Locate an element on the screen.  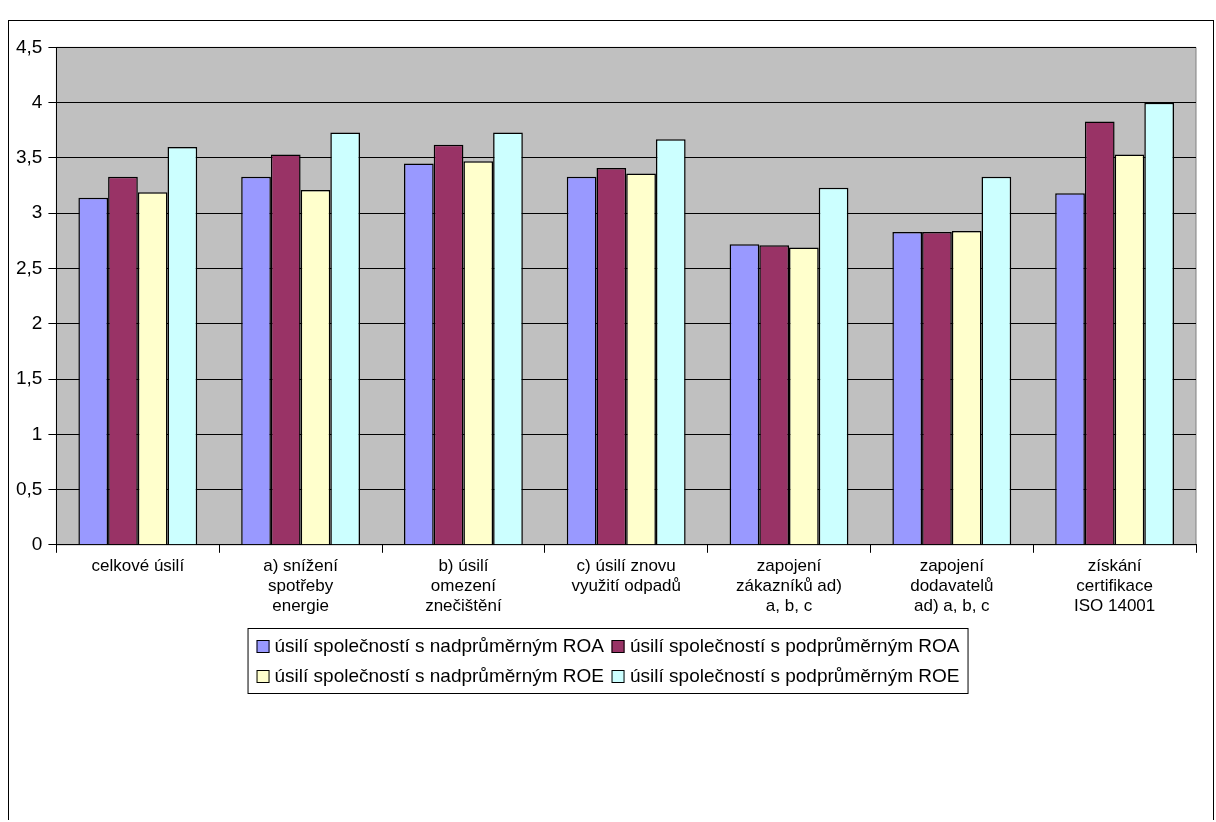
y-tick-label: 1 is located at coordinates (37, 433).